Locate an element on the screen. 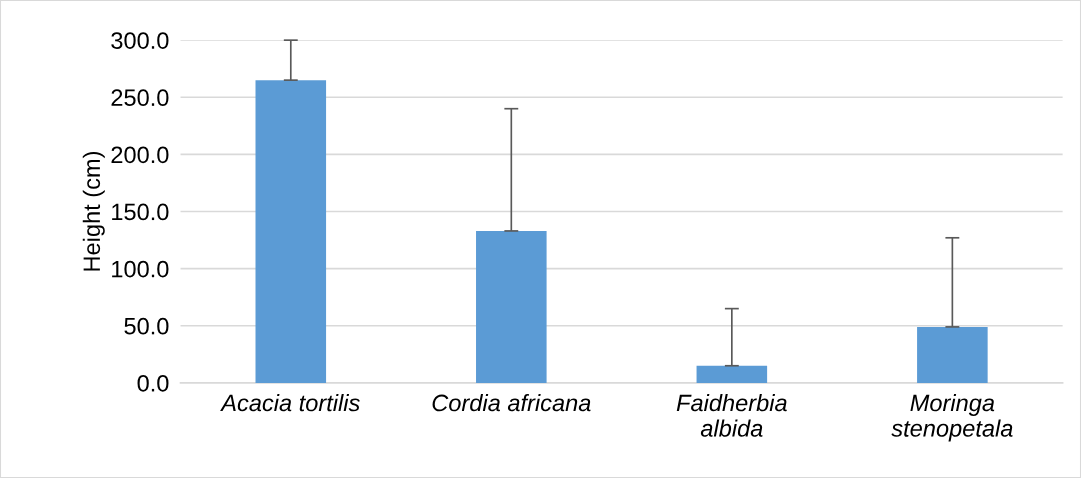 This screenshot has width=1081, height=478. x-tick-label: Faidherbia albida is located at coordinates (731, 415).